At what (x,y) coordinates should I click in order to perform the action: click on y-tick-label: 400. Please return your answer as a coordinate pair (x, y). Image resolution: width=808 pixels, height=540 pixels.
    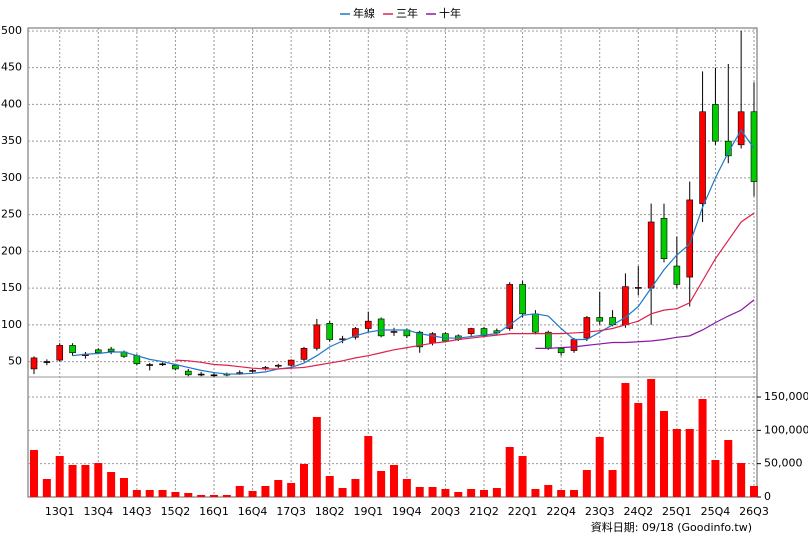
    Looking at the image, I should click on (11, 103).